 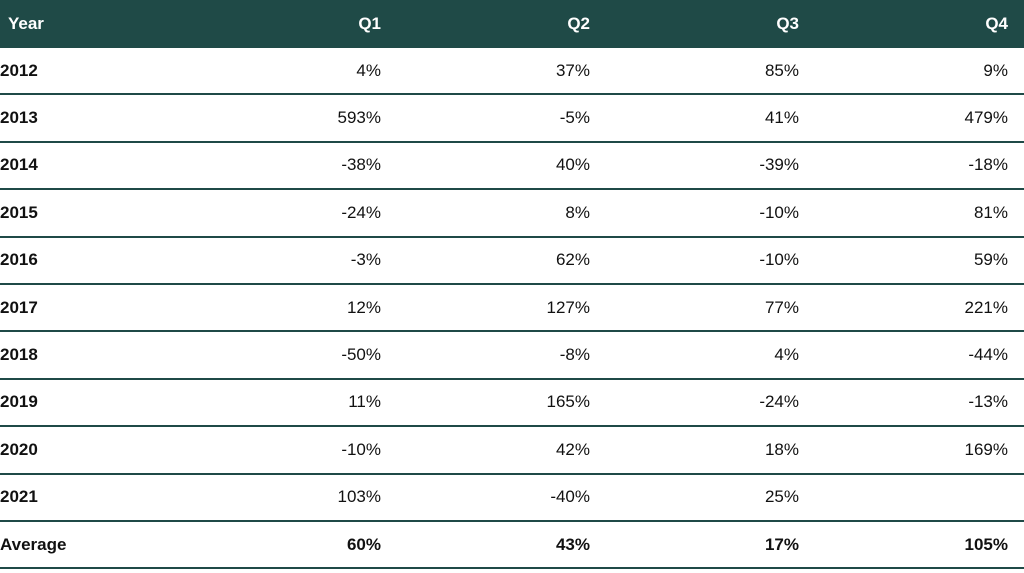 I want to click on table-row: 2019 11% 165% -24% -13%, so click(x=512, y=404).